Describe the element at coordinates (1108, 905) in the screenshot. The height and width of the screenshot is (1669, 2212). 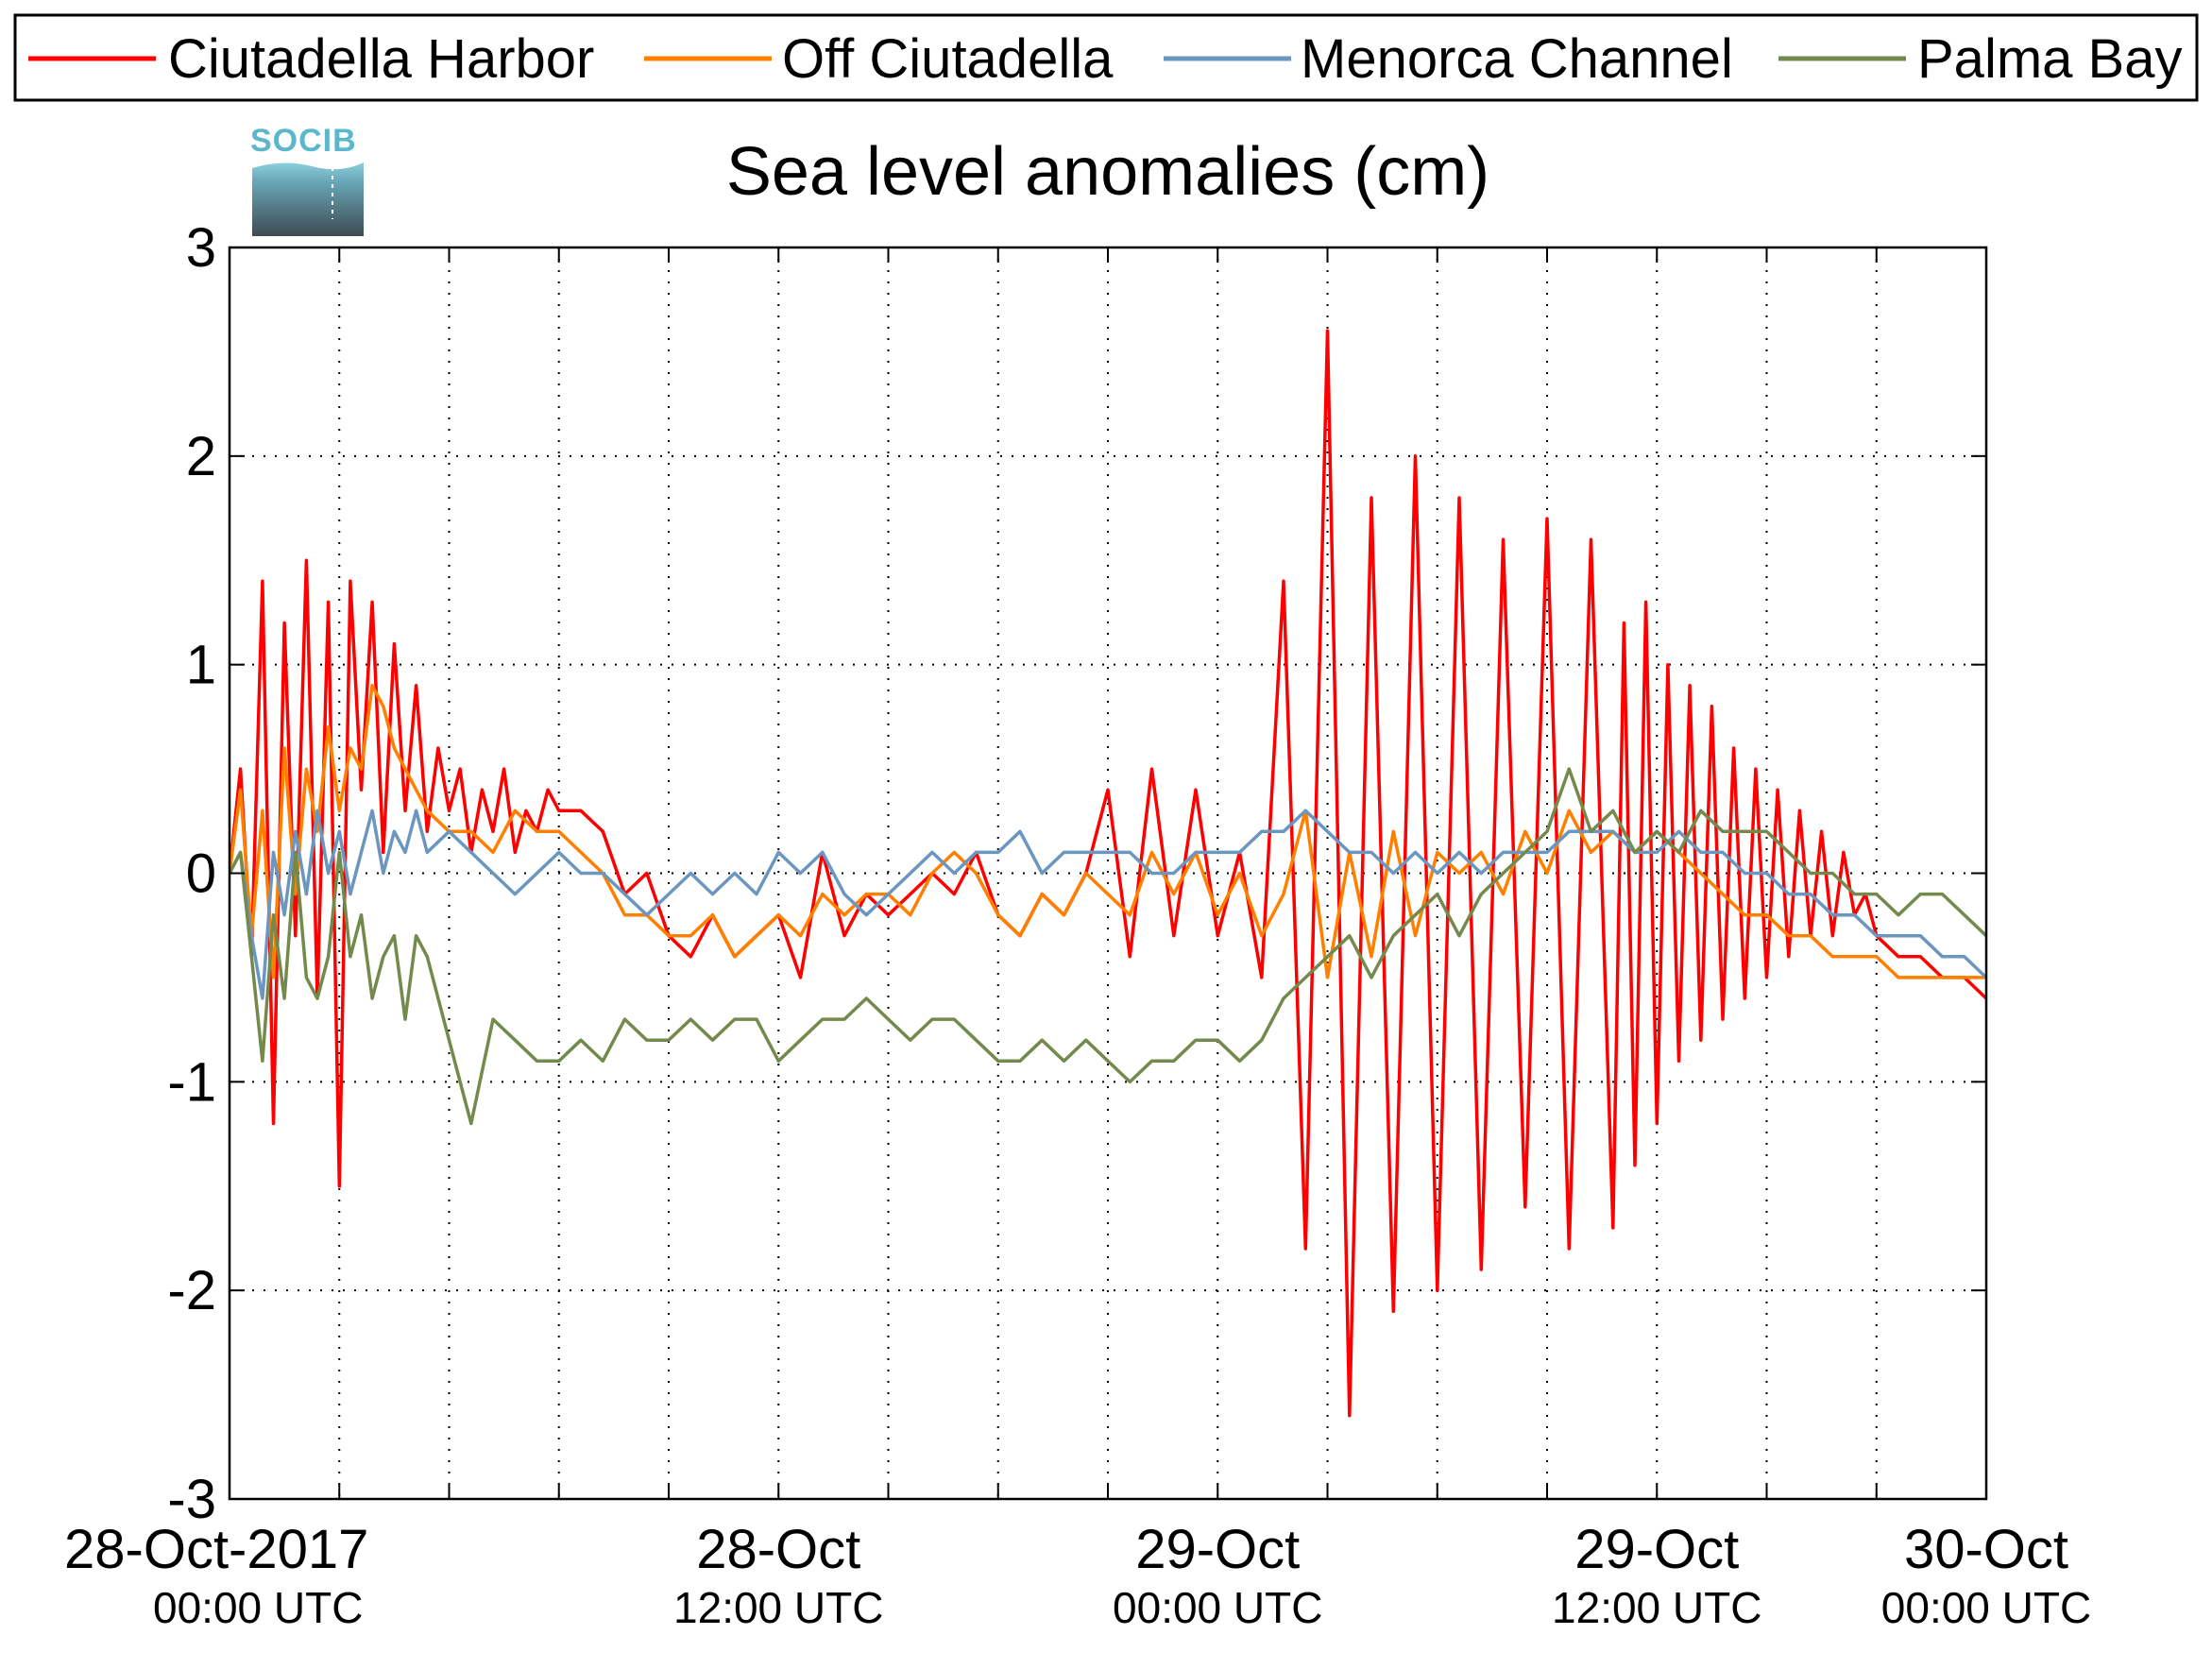
I see `series-line-menorca-channel` at that location.